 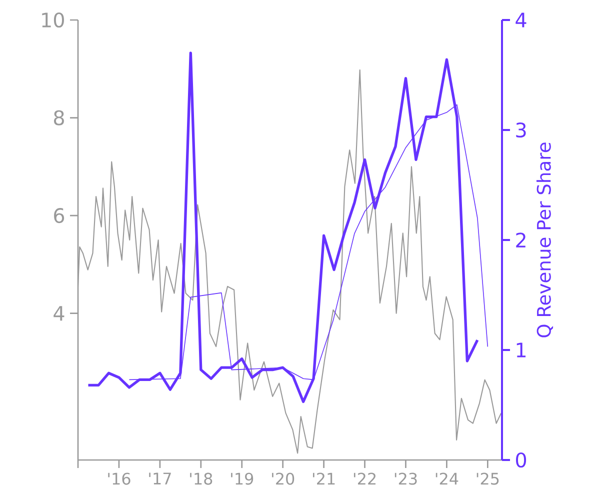 What do you see at coordinates (521, 350) in the screenshot?
I see `y2-tick-label: 1` at bounding box center [521, 350].